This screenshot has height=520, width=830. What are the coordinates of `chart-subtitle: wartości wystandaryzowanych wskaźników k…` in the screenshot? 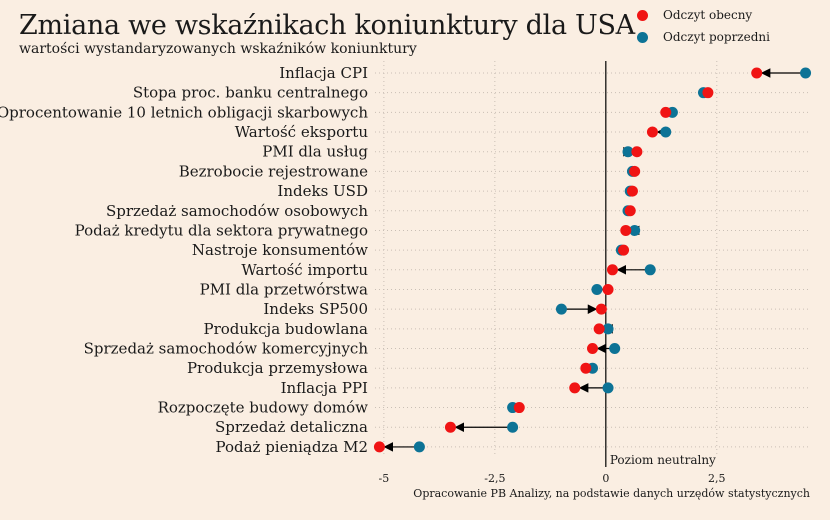 It's located at (218, 49).